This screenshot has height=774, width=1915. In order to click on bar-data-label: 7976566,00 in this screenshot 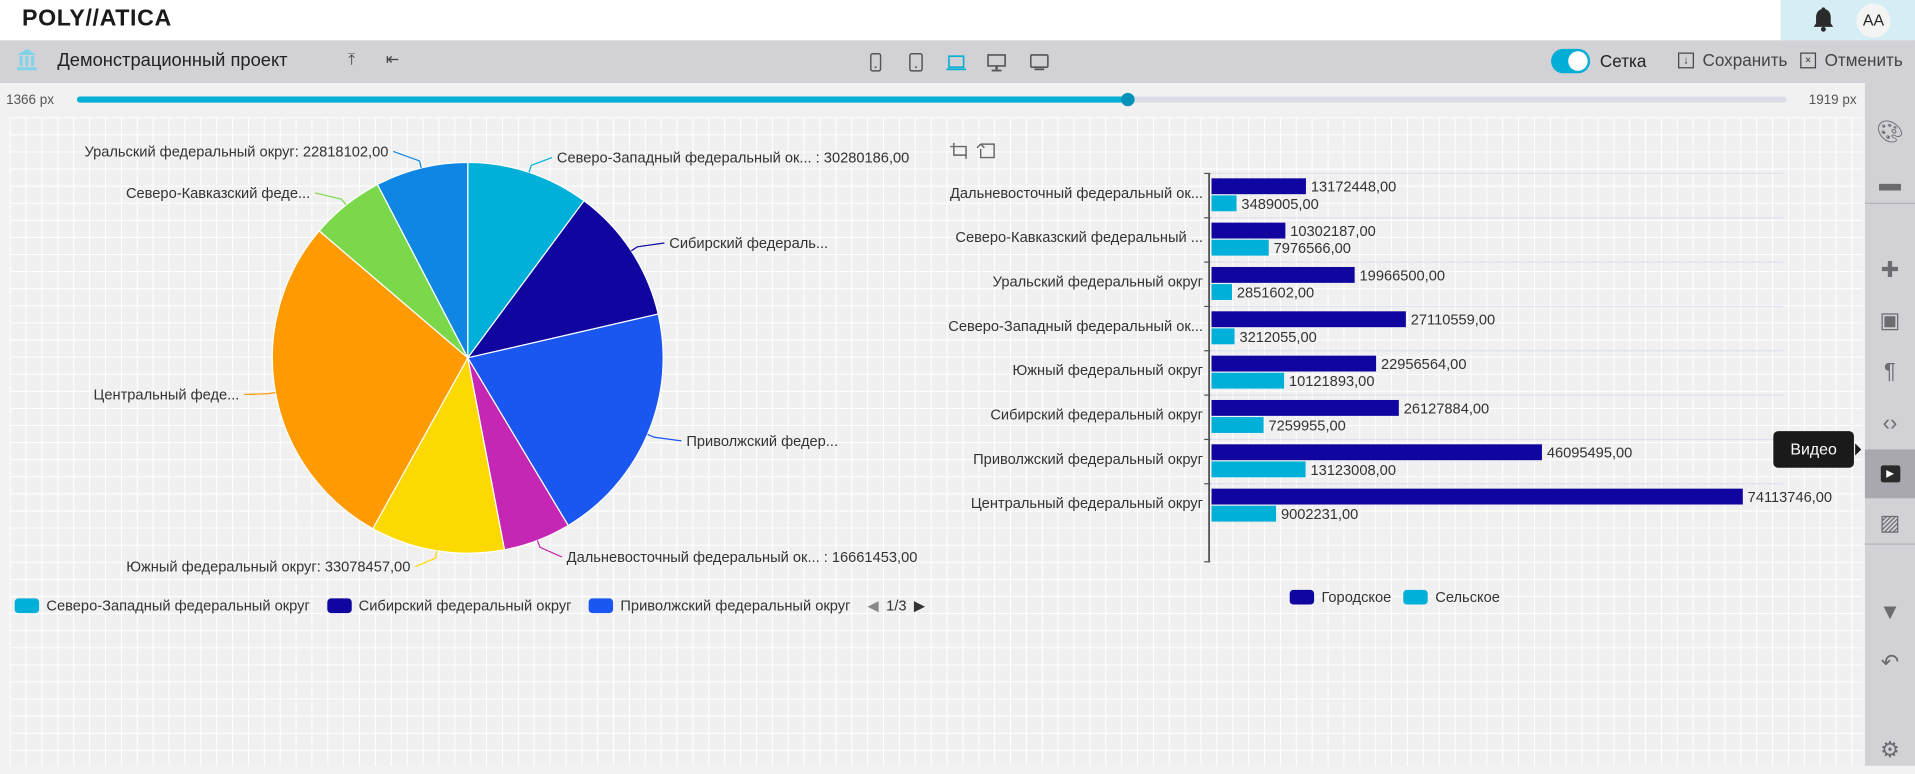, I will do `click(1312, 249)`.